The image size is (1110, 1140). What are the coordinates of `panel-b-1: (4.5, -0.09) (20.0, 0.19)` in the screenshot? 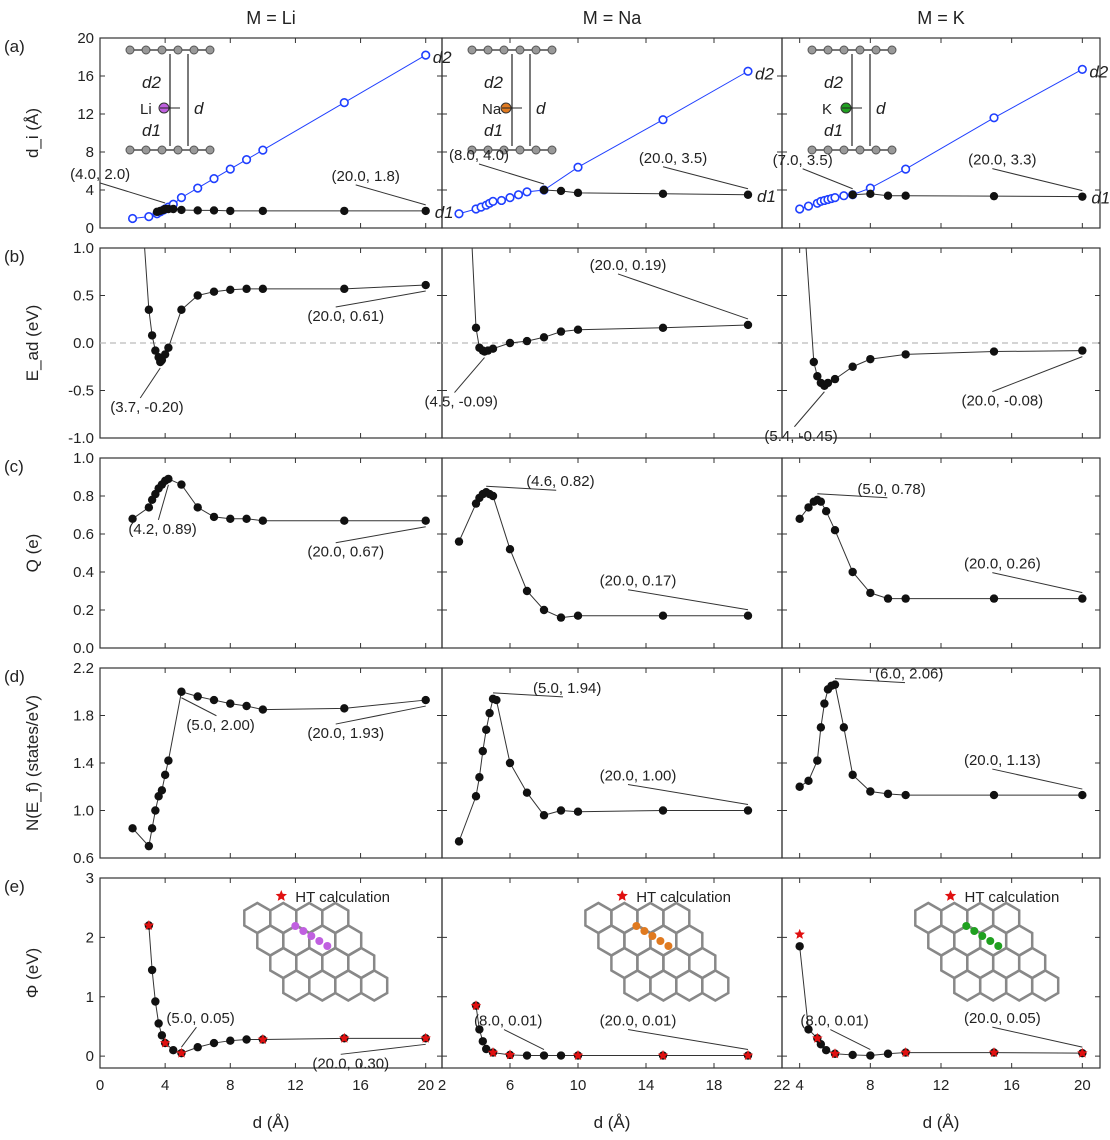 It's located at (604, 343).